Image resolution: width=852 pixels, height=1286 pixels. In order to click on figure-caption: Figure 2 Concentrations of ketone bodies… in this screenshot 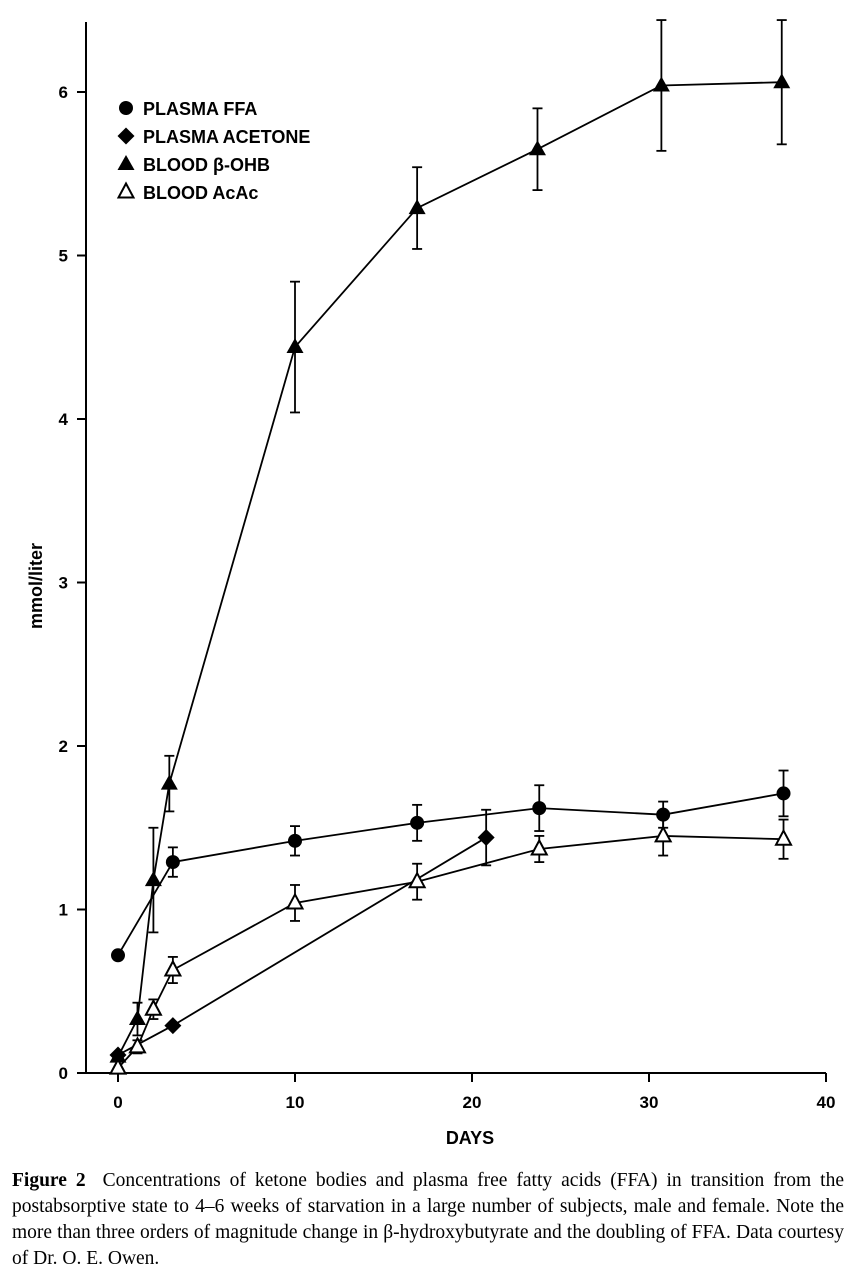, I will do `click(428, 1220)`.